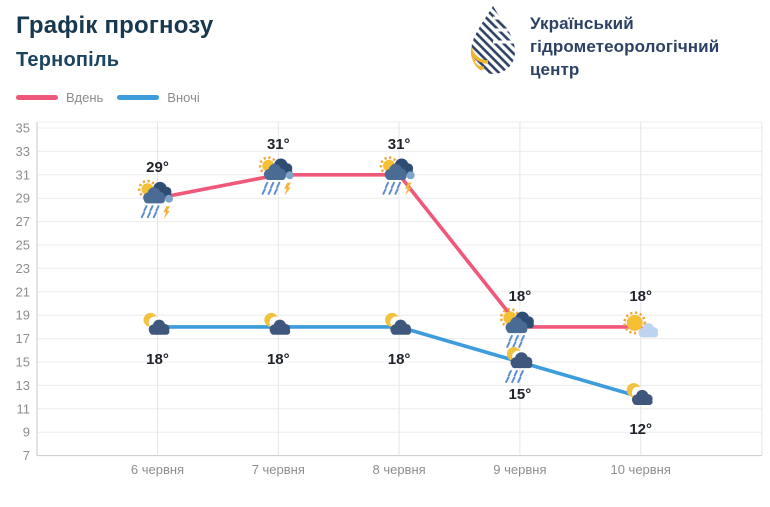 This screenshot has height=507, width=770. I want to click on y-axis-tick-label: 19, so click(23, 315).